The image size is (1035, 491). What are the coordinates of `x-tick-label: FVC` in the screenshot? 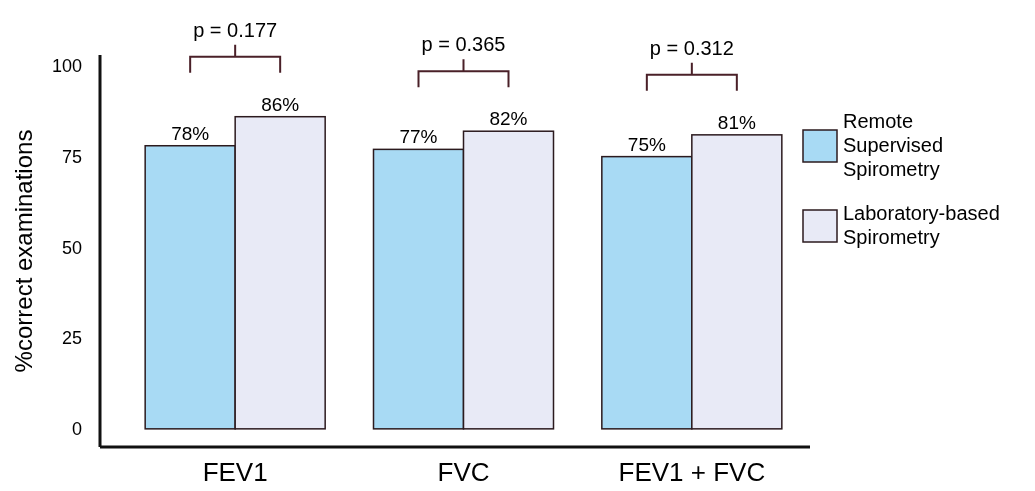 It's located at (463, 472).